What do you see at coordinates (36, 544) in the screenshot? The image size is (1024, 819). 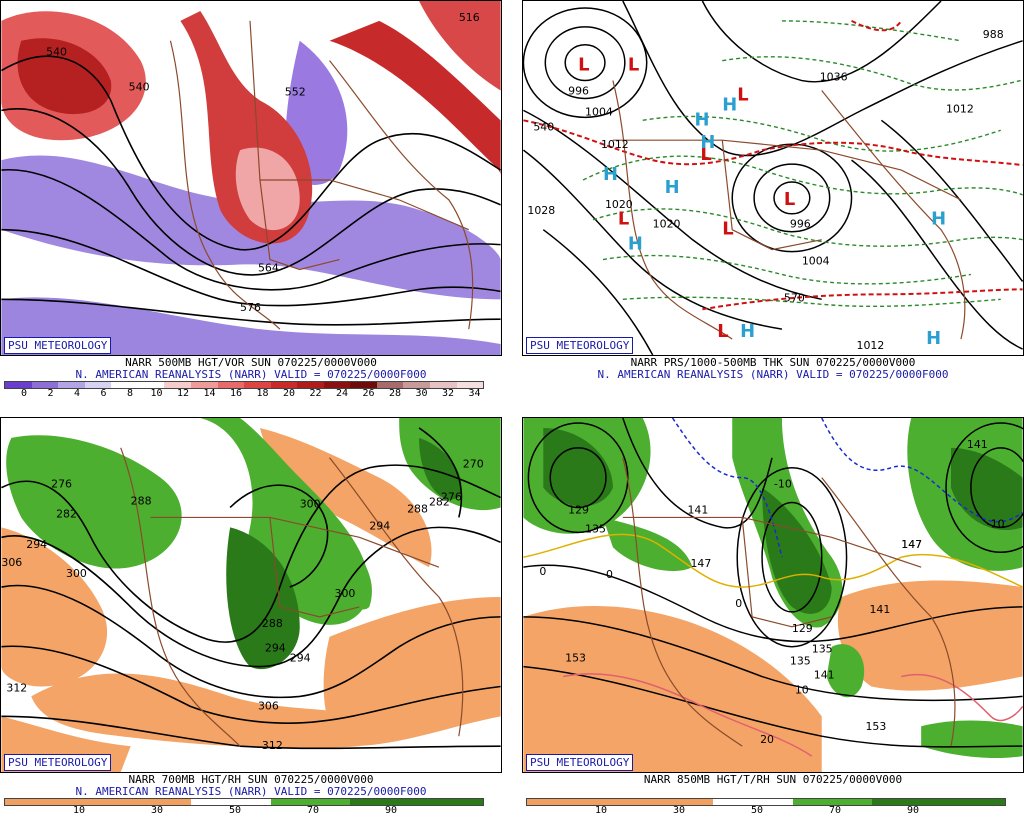 I see `height-label: 294` at bounding box center [36, 544].